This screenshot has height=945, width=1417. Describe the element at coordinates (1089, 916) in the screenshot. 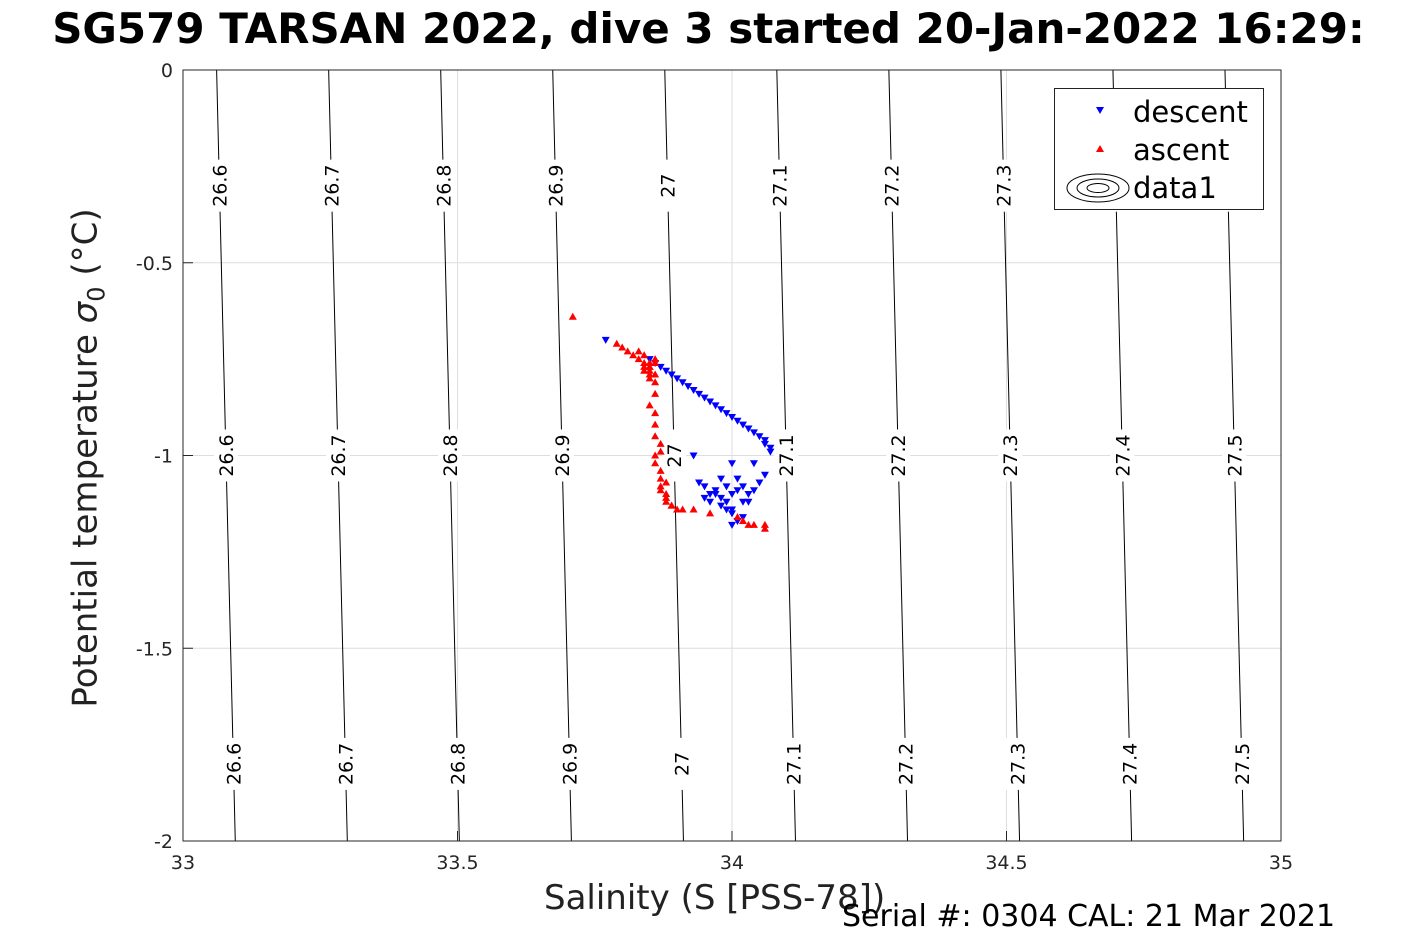

I see `serial-calibration-note: Serial #: 0304 CAL: 21 Mar 2021` at that location.